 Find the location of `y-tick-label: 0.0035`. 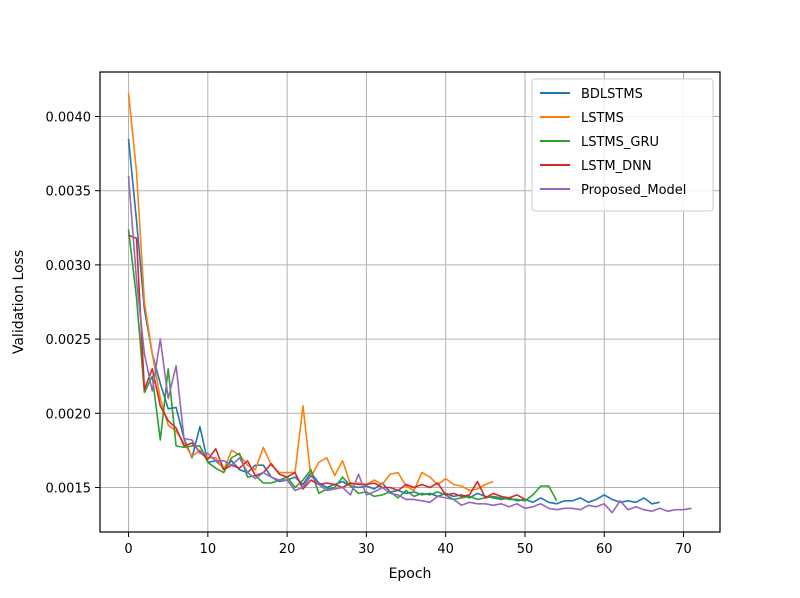

y-tick-label: 0.0035 is located at coordinates (69, 192).